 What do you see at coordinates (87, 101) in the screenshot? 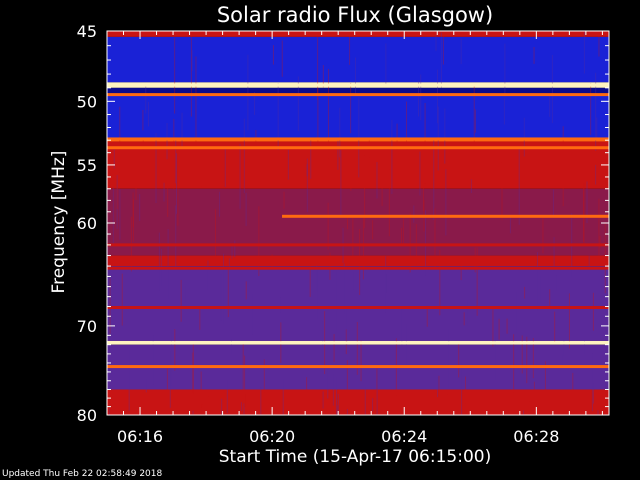
I see `y-tick-label: 50` at bounding box center [87, 101].